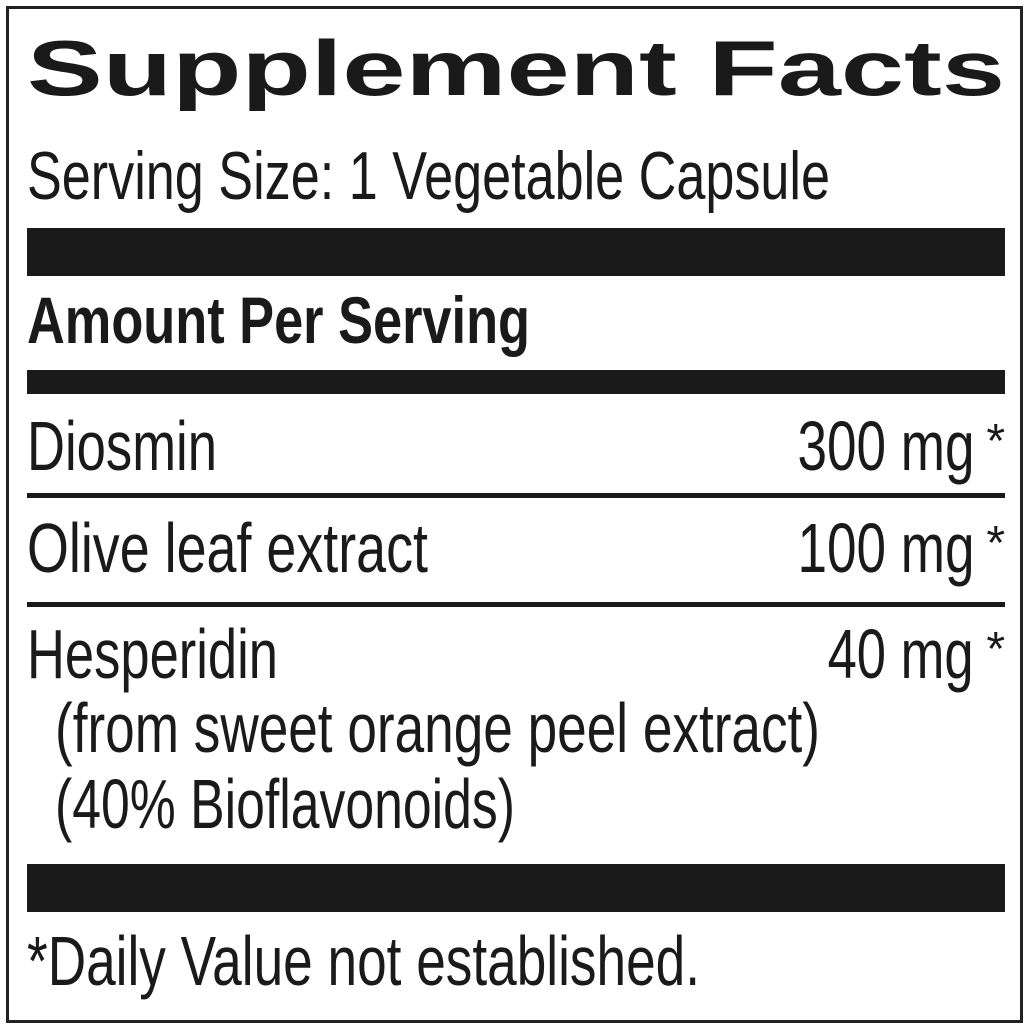 The width and height of the screenshot is (1028, 1028). What do you see at coordinates (152, 654) in the screenshot?
I see `ingredient-name: Hesperidin` at bounding box center [152, 654].